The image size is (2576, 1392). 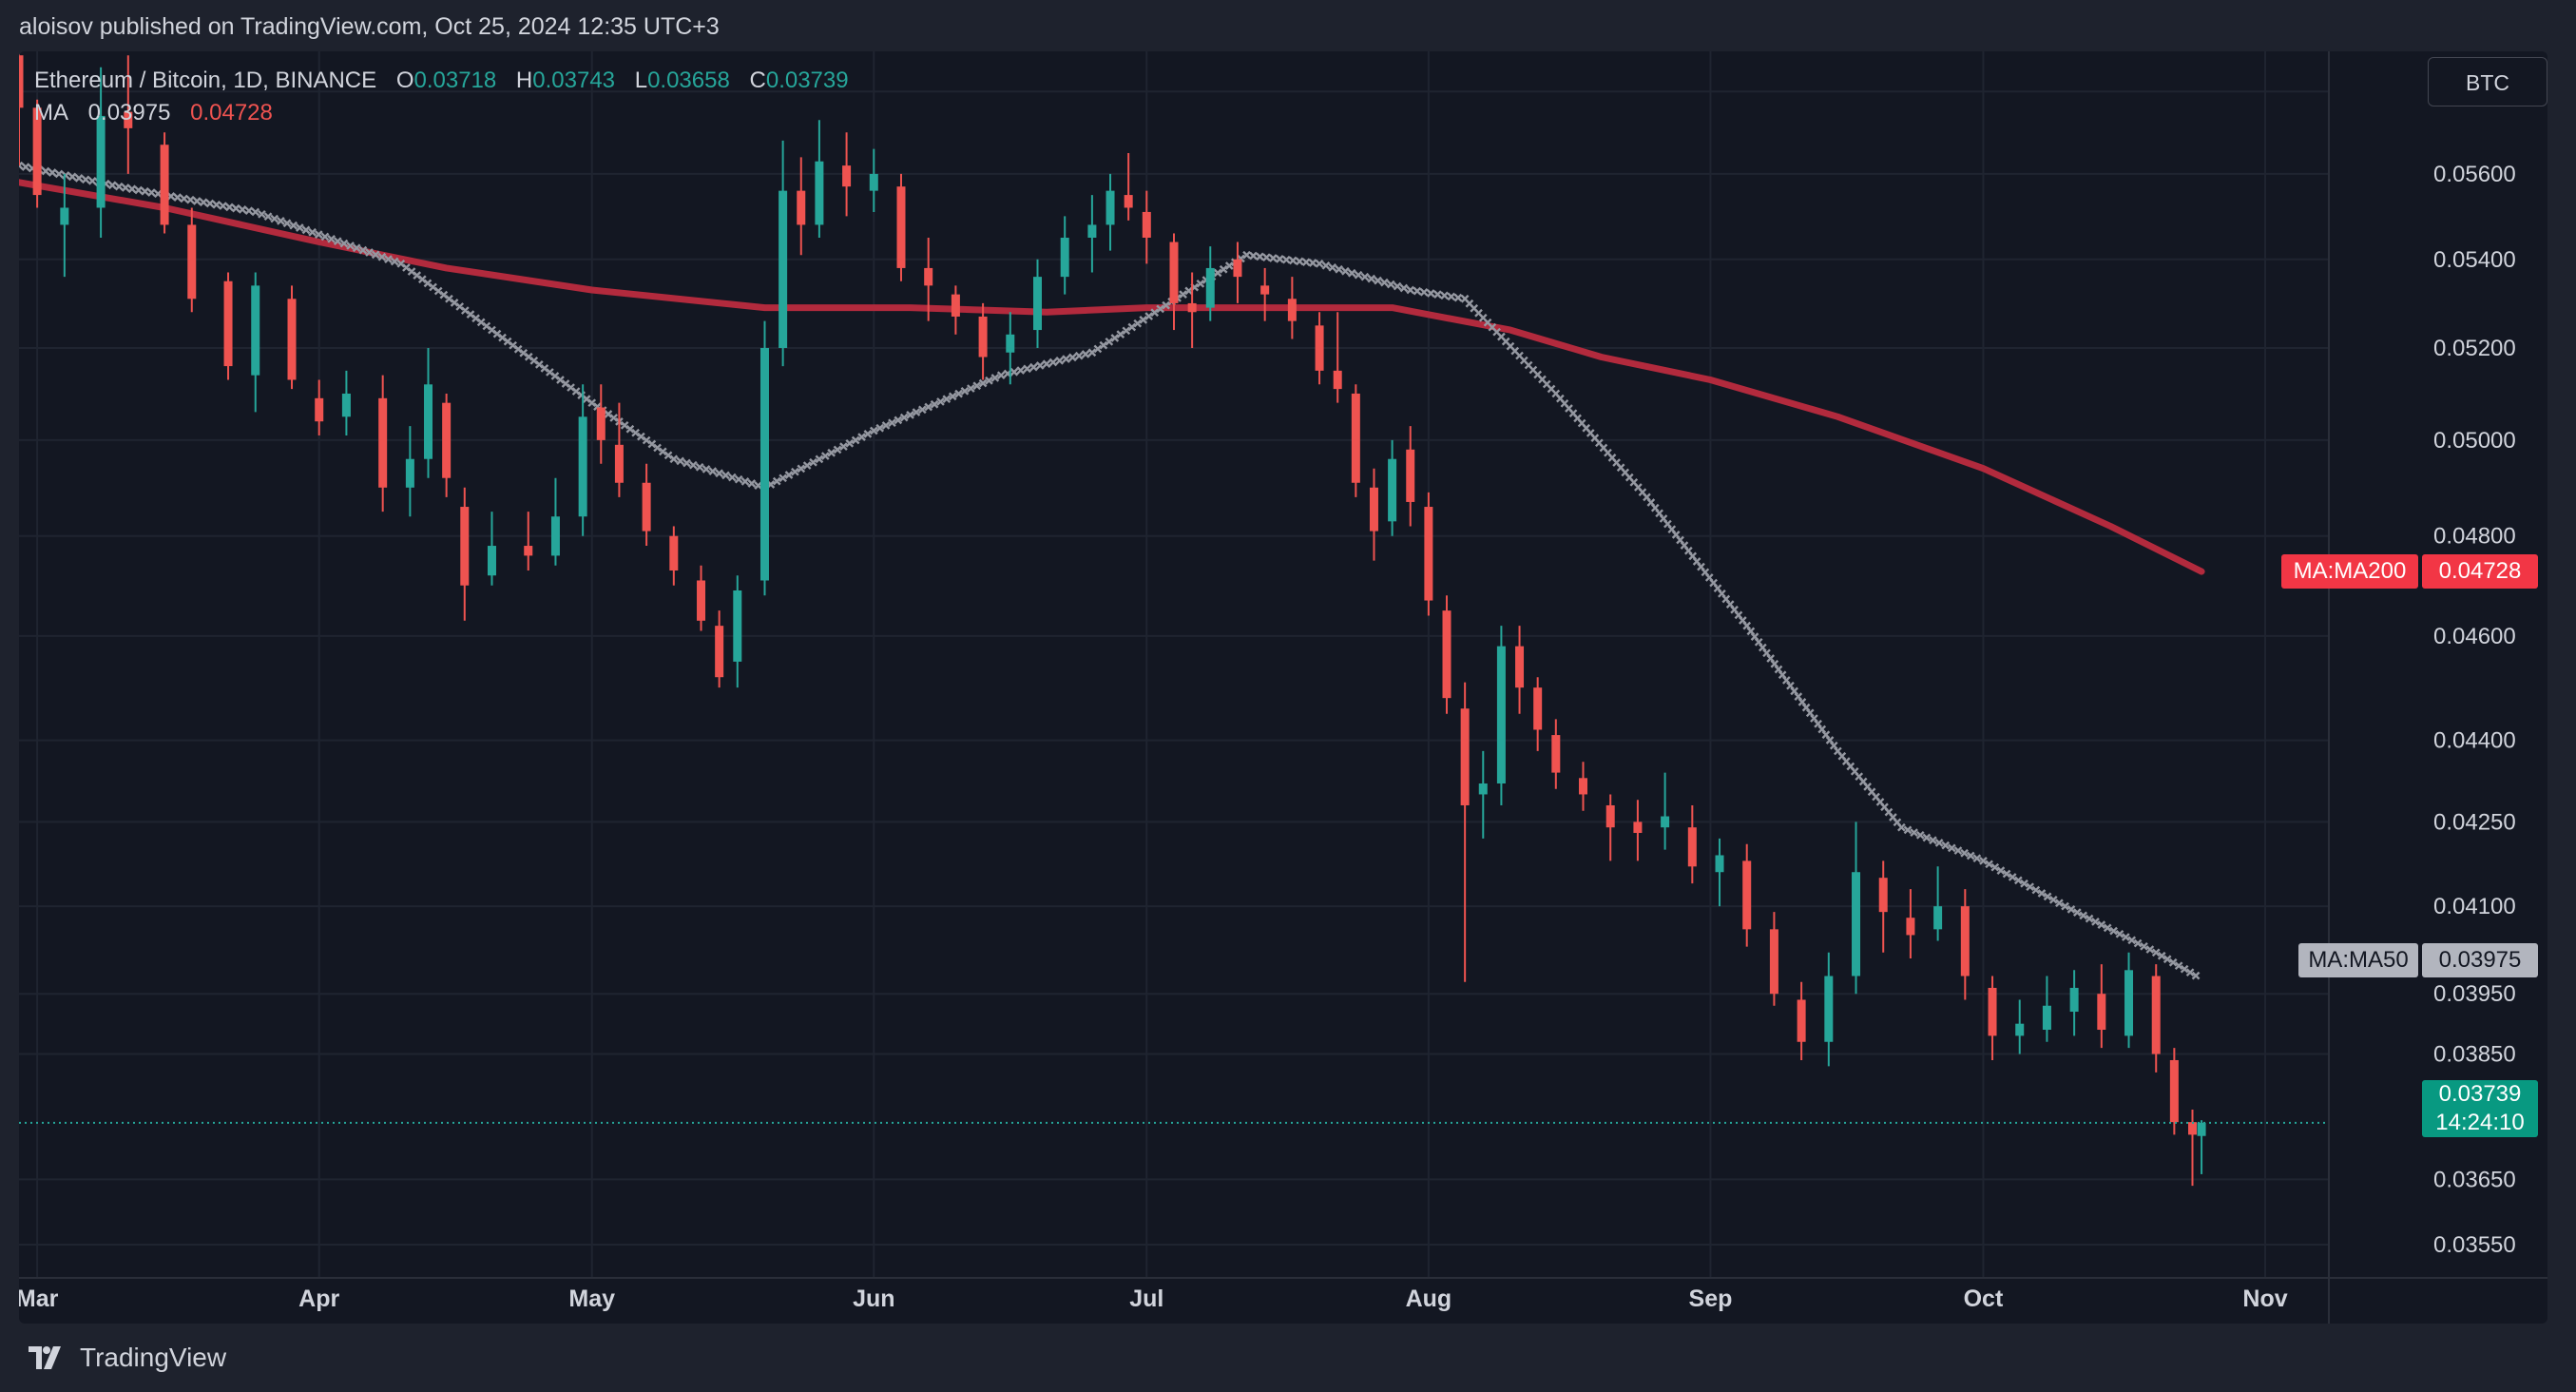 I want to click on price-tick-label: 0.03950, so click(x=2475, y=994).